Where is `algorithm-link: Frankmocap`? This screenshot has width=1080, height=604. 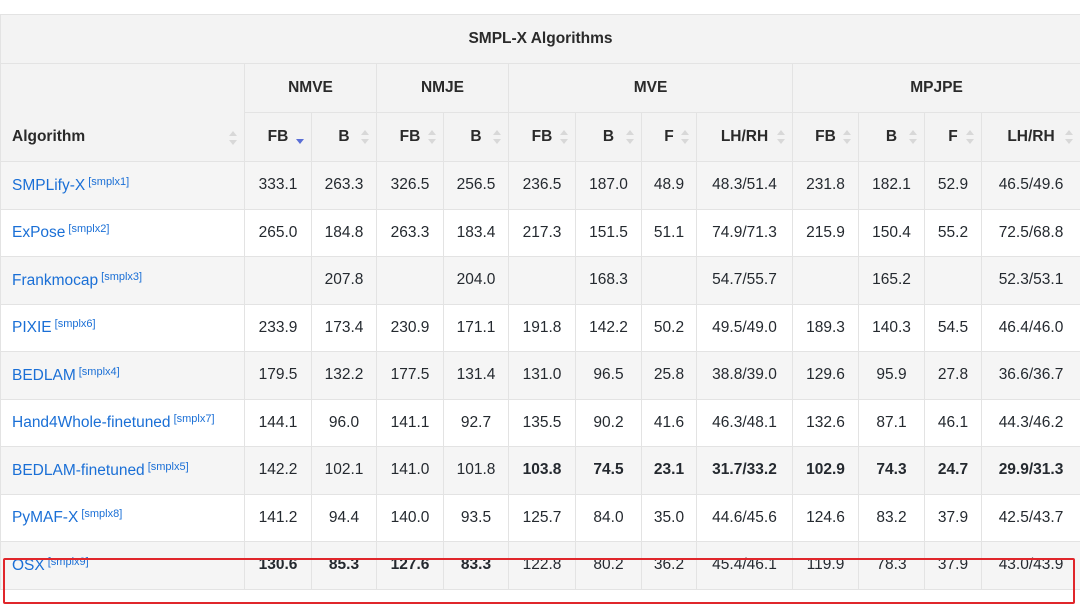 algorithm-link: Frankmocap is located at coordinates (55, 280).